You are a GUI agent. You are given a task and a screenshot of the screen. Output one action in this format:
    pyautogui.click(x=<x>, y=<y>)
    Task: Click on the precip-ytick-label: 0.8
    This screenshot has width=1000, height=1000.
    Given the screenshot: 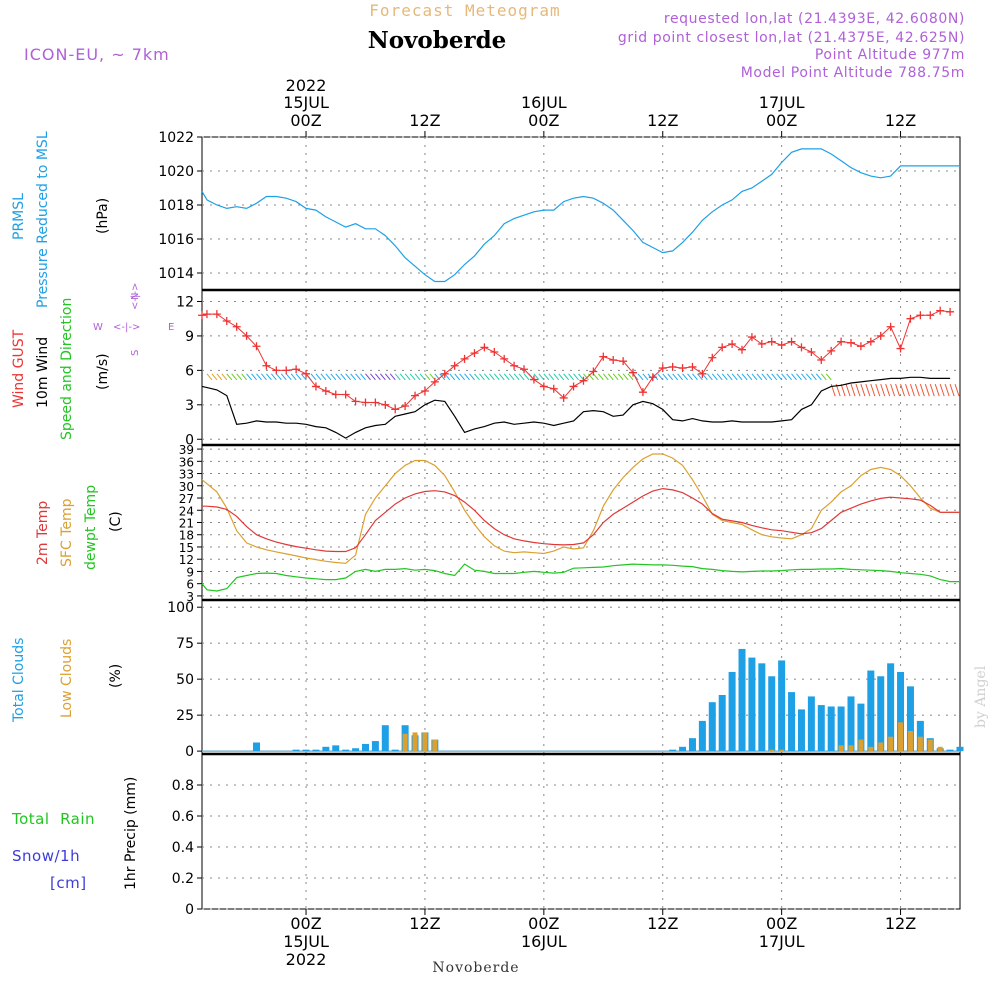 What is the action you would take?
    pyautogui.click(x=183, y=786)
    